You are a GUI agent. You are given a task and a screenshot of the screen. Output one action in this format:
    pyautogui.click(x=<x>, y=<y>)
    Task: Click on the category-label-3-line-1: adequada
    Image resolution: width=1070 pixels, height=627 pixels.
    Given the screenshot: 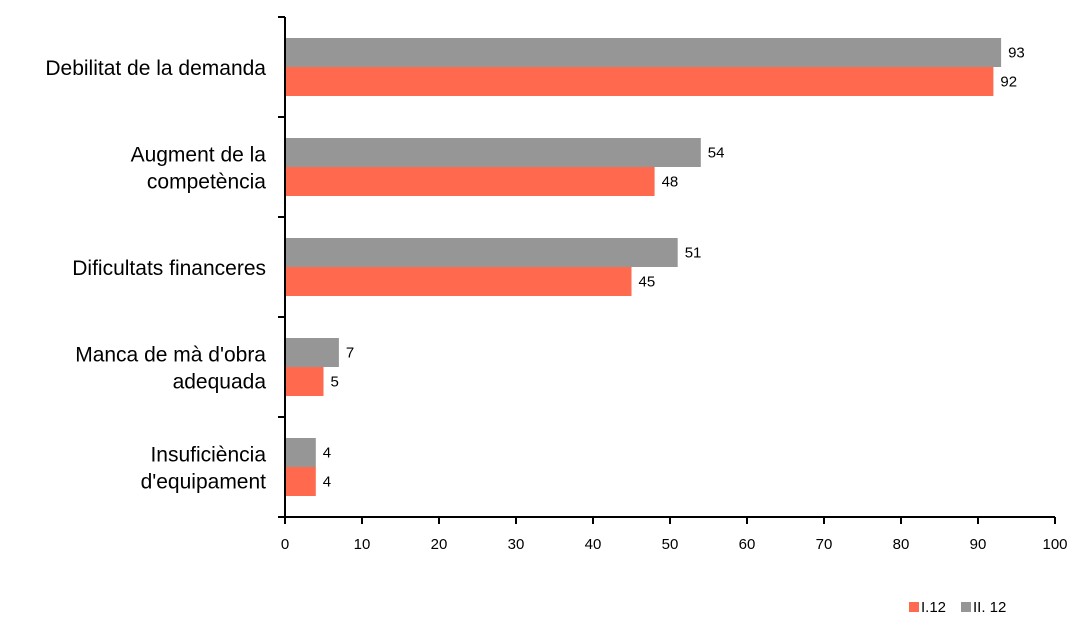 What is the action you would take?
    pyautogui.click(x=220, y=382)
    